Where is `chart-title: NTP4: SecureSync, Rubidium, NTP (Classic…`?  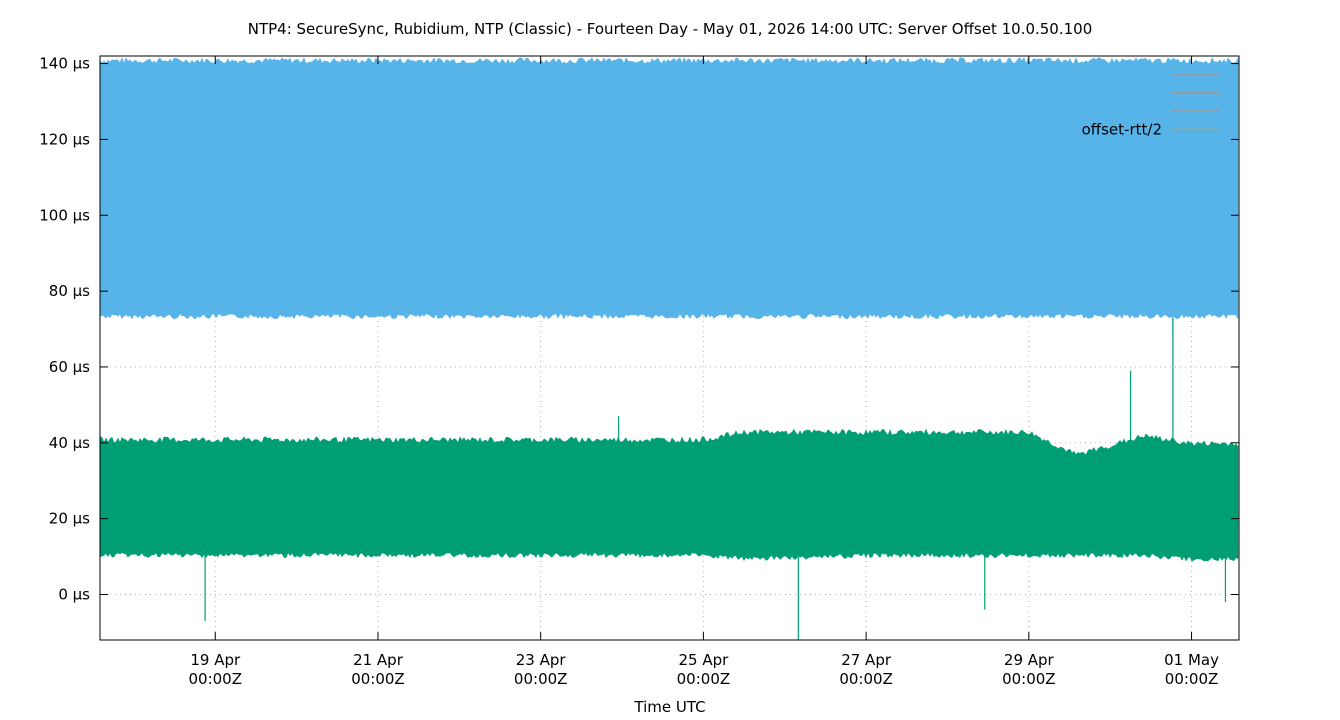
chart-title: NTP4: SecureSync, Rubidium, NTP (Classic… is located at coordinates (670, 29).